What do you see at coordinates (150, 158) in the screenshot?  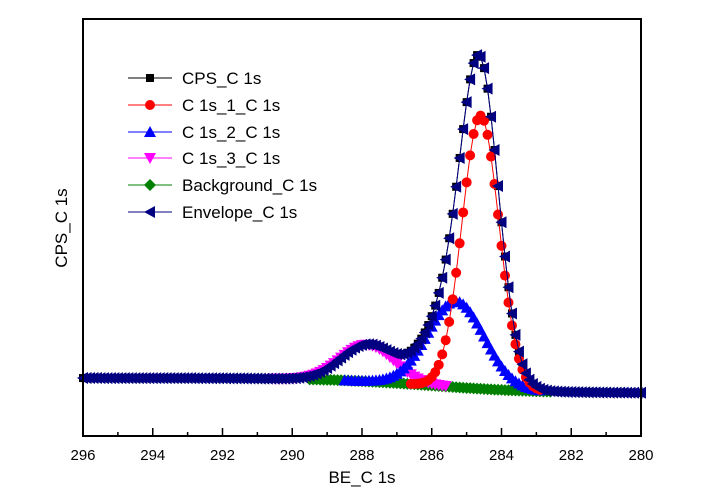 I see `triangle-down-marker-icon` at bounding box center [150, 158].